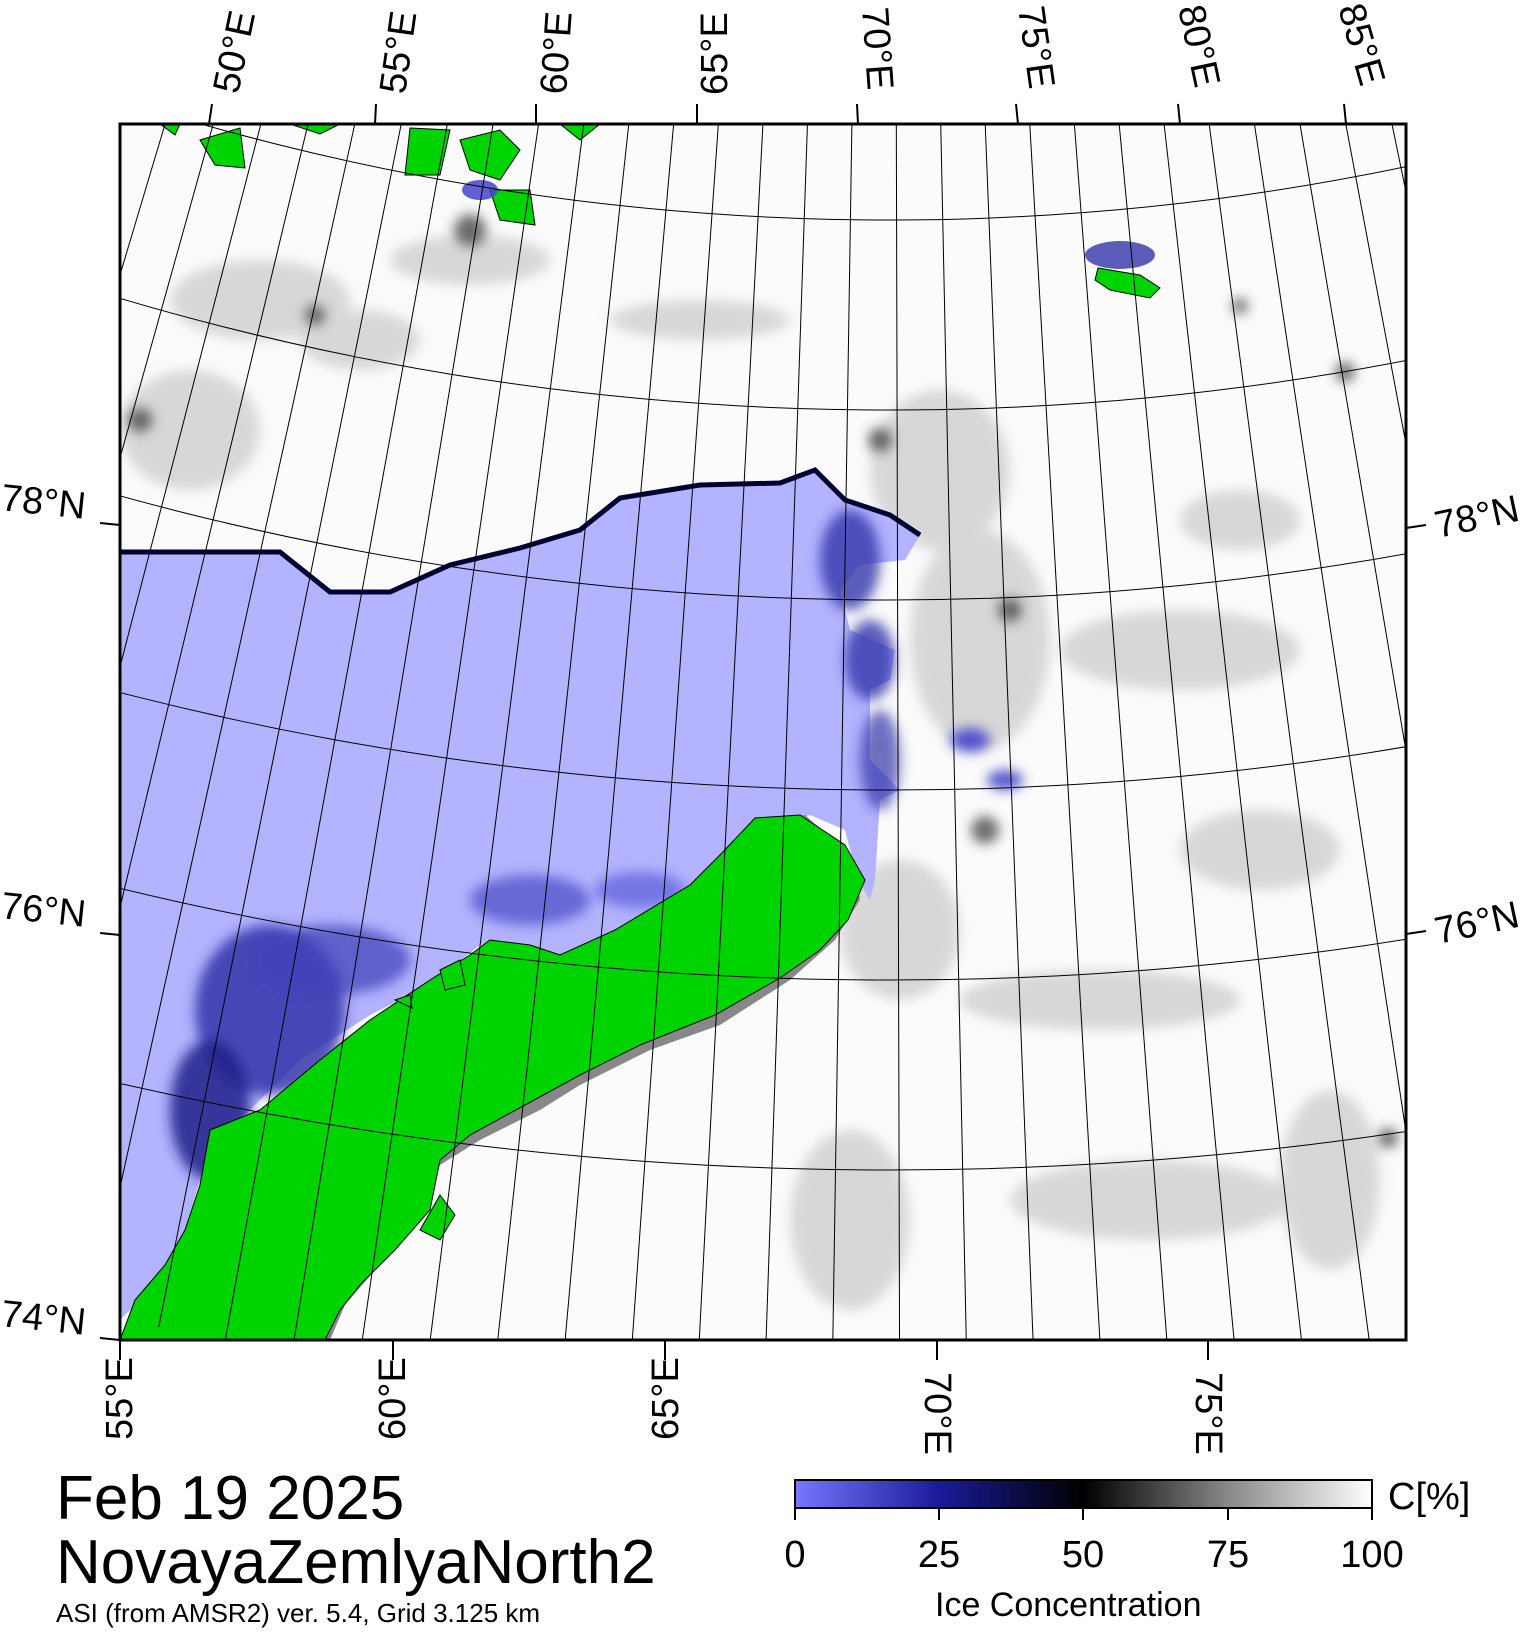  I want to click on region-name: NovayaZemlyaNorth2, so click(356, 1562).